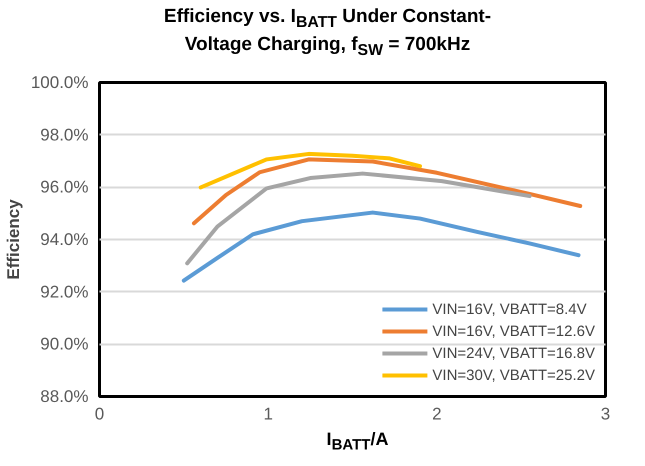  What do you see at coordinates (64, 239) in the screenshot?
I see `y-tick-label: 94.0%` at bounding box center [64, 239].